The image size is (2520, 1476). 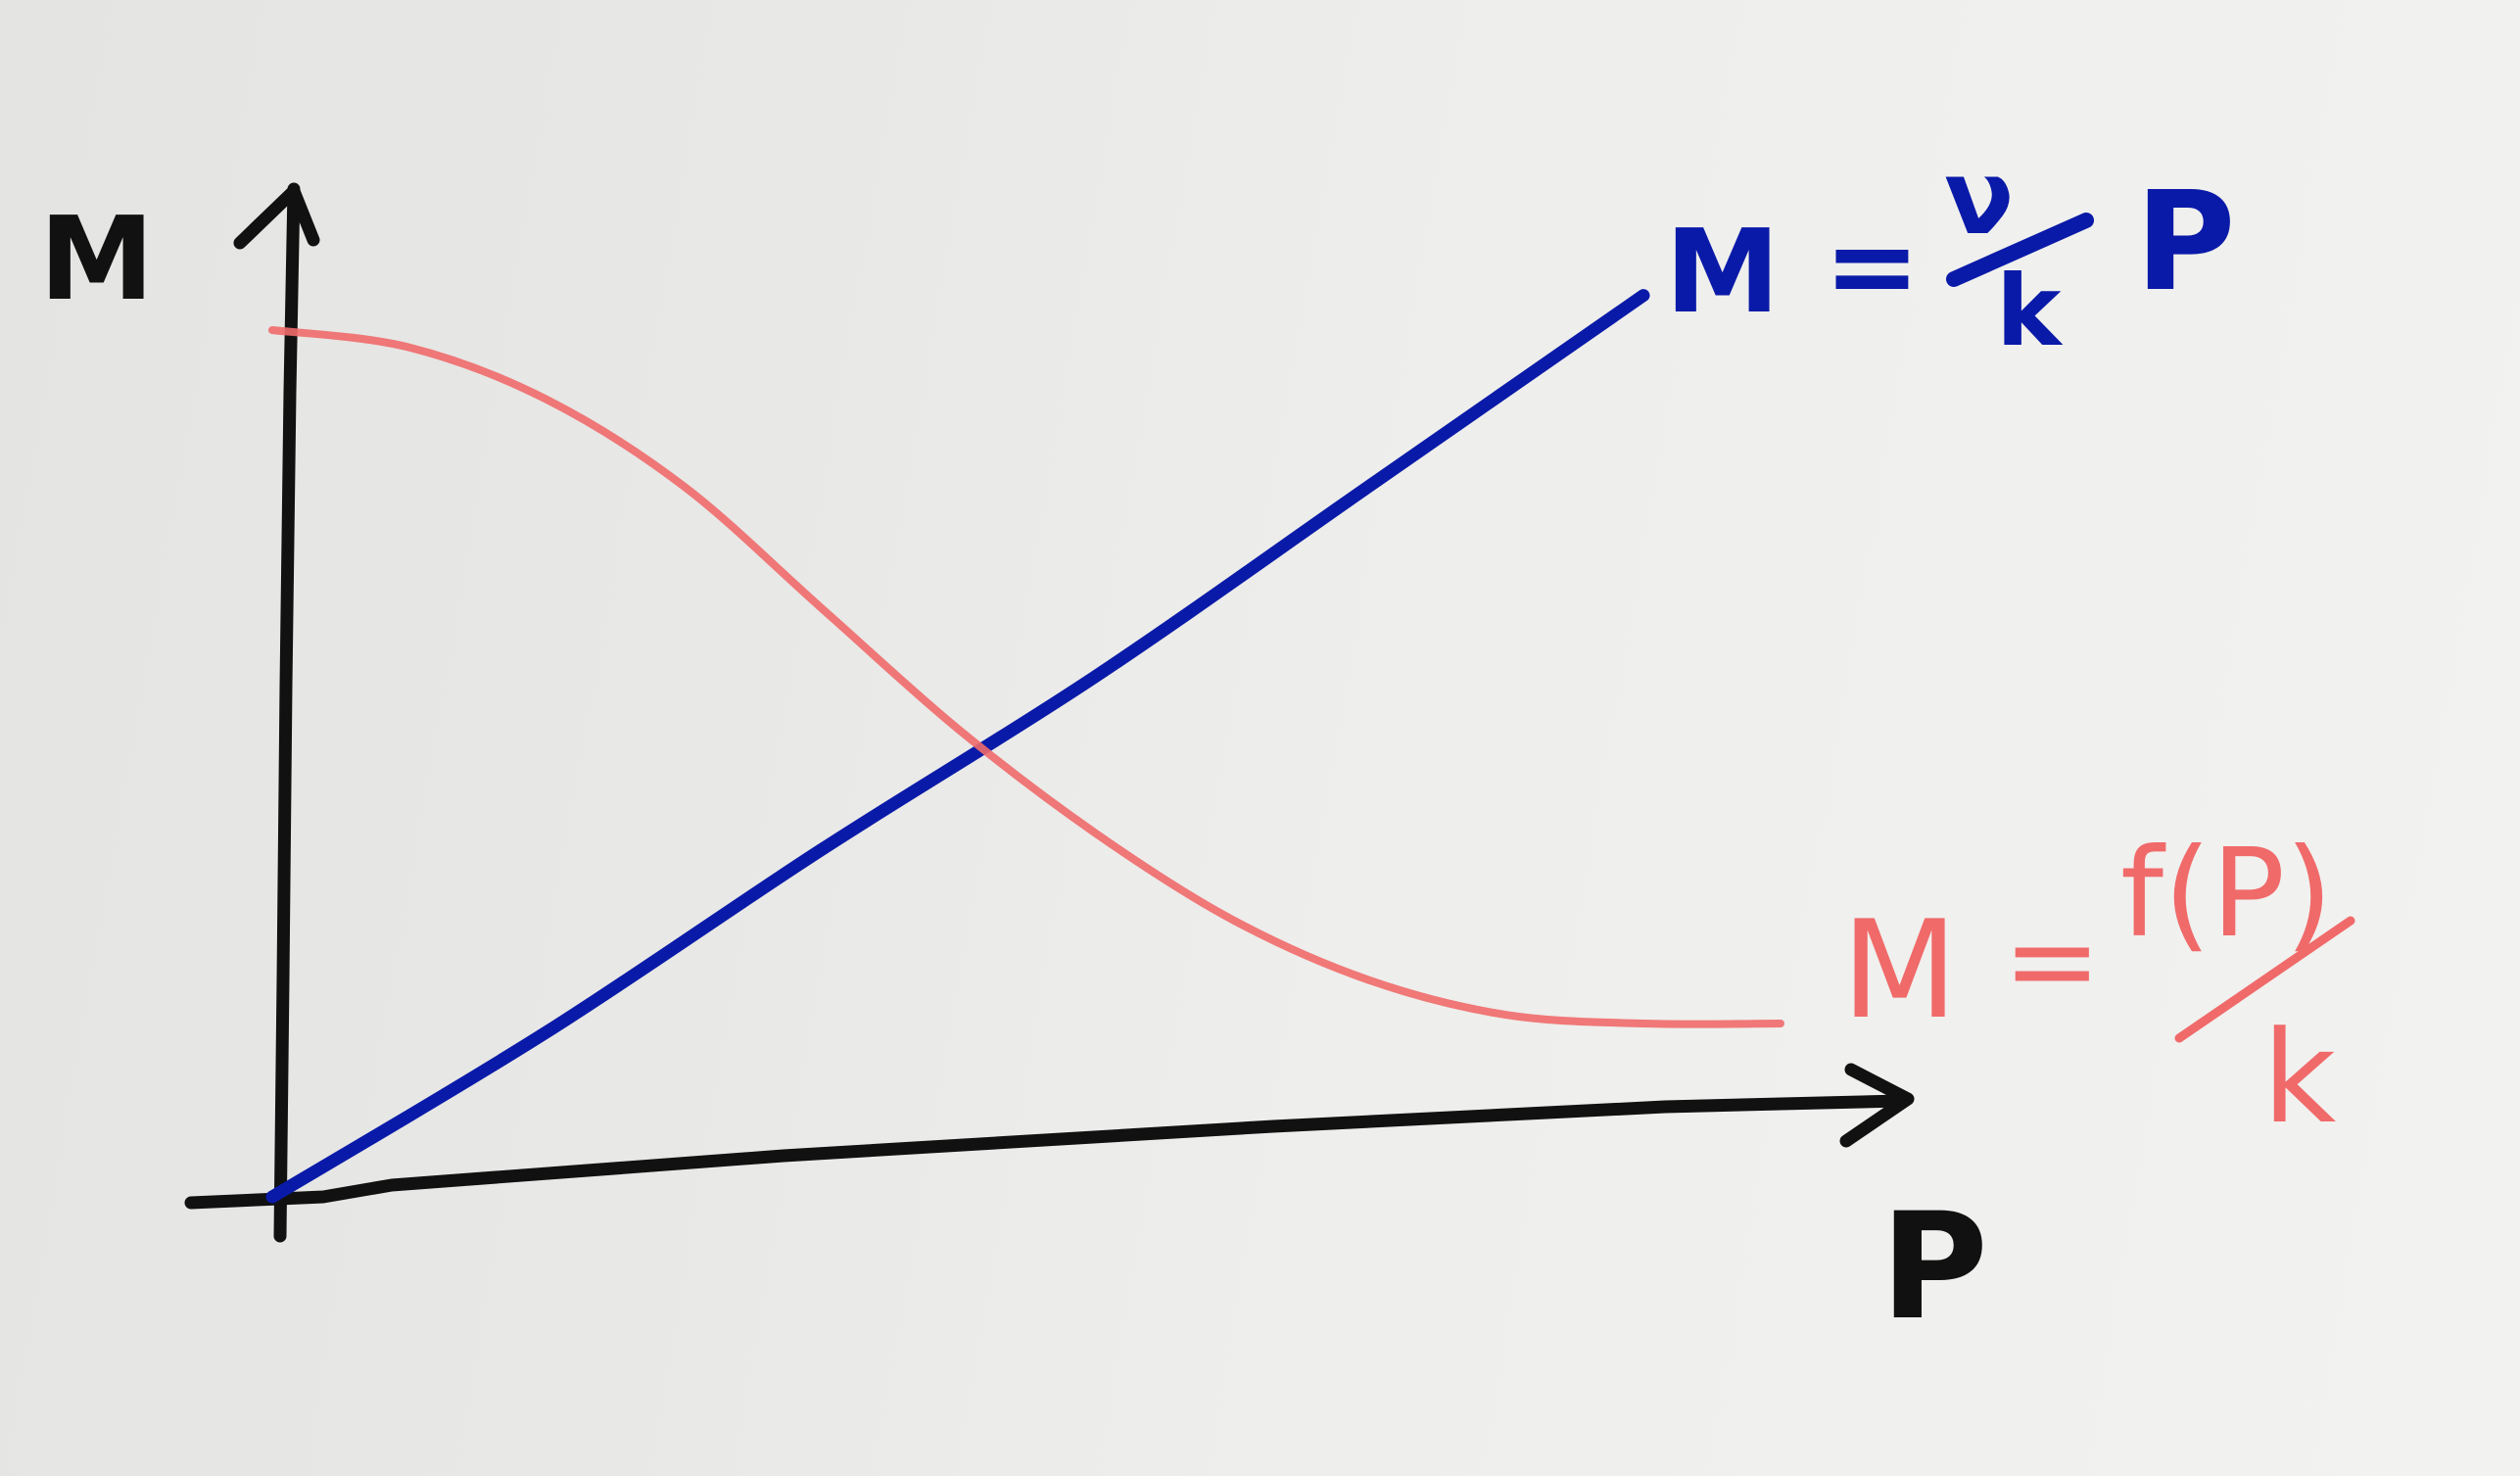 I want to click on decreasing-label-den: k, so click(x=2299, y=1077).